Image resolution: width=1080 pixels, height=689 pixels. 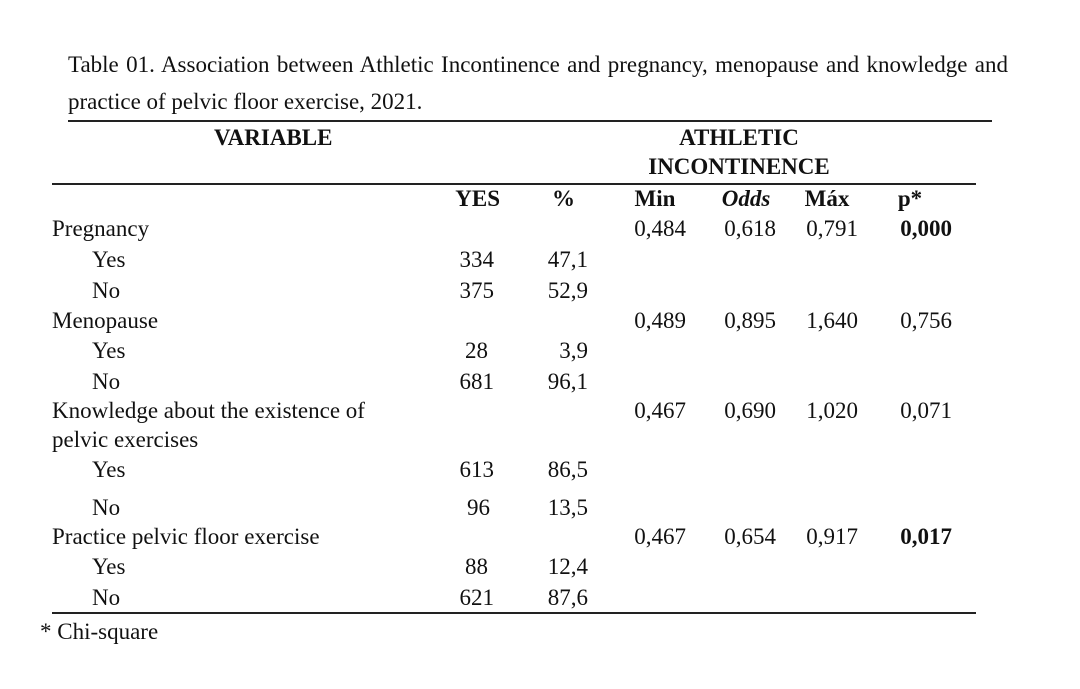 What do you see at coordinates (573, 350) in the screenshot?
I see `cell-pct: 3,9` at bounding box center [573, 350].